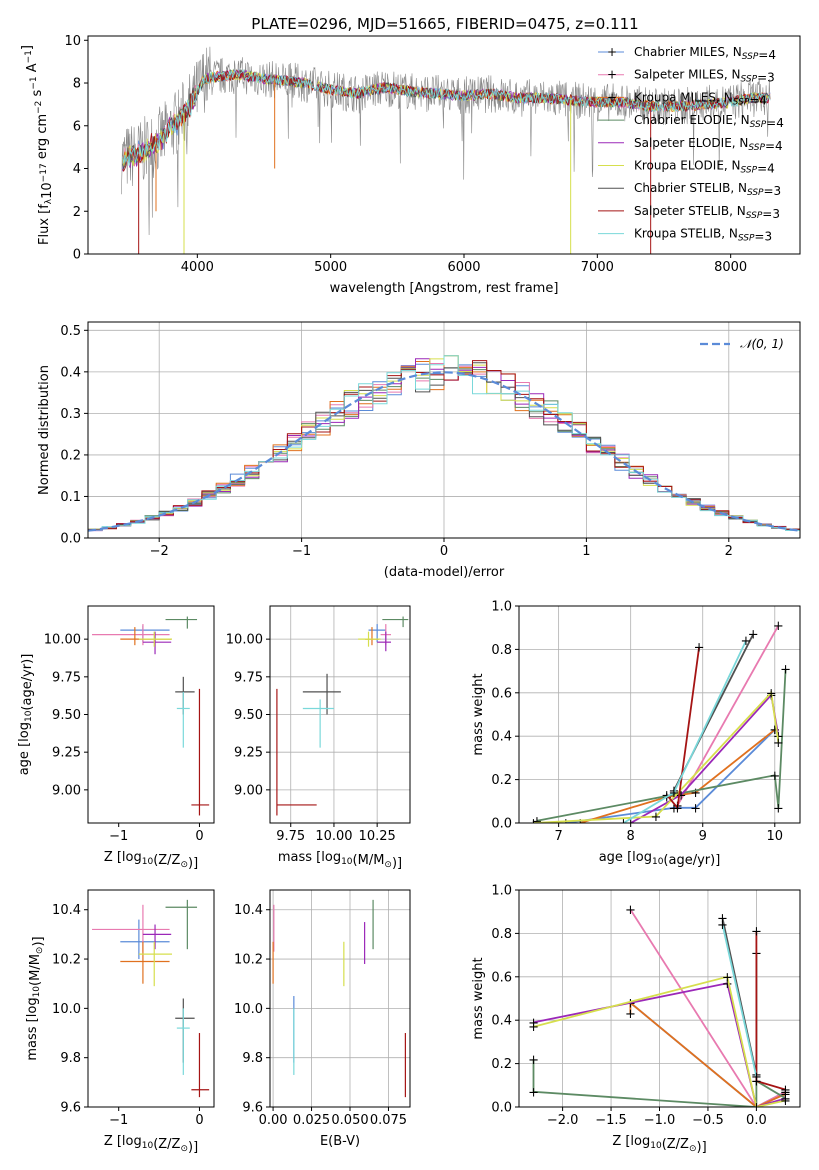 The width and height of the screenshot is (819, 1170). I want to click on y-axis-label-part: 10, so click(47, 190).